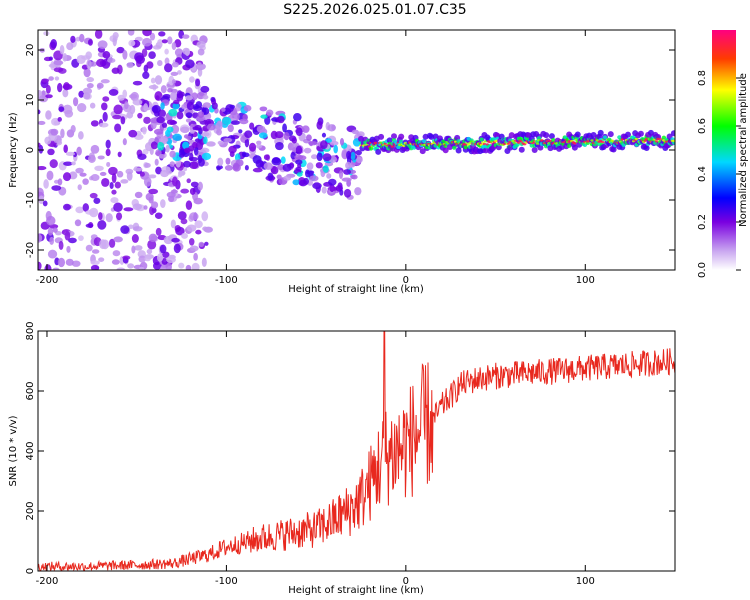 This screenshot has width=750, height=600. Describe the element at coordinates (743, 150) in the screenshot. I see `colorbar-label: Normalized spectral amplitude` at that location.